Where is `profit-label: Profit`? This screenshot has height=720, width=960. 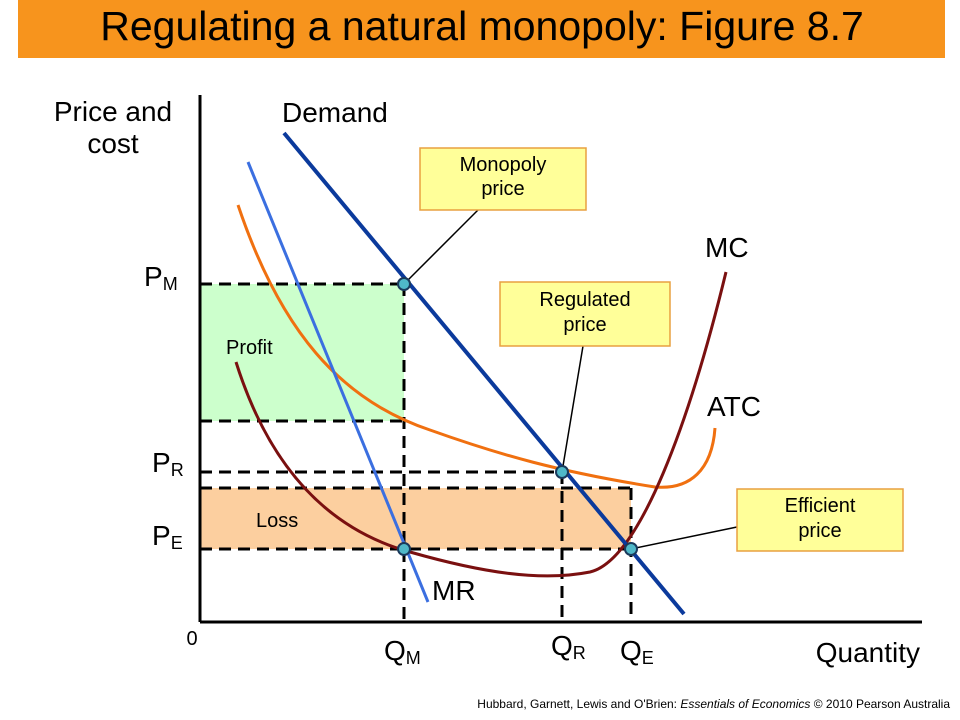 profit-label: Profit is located at coordinates (249, 348).